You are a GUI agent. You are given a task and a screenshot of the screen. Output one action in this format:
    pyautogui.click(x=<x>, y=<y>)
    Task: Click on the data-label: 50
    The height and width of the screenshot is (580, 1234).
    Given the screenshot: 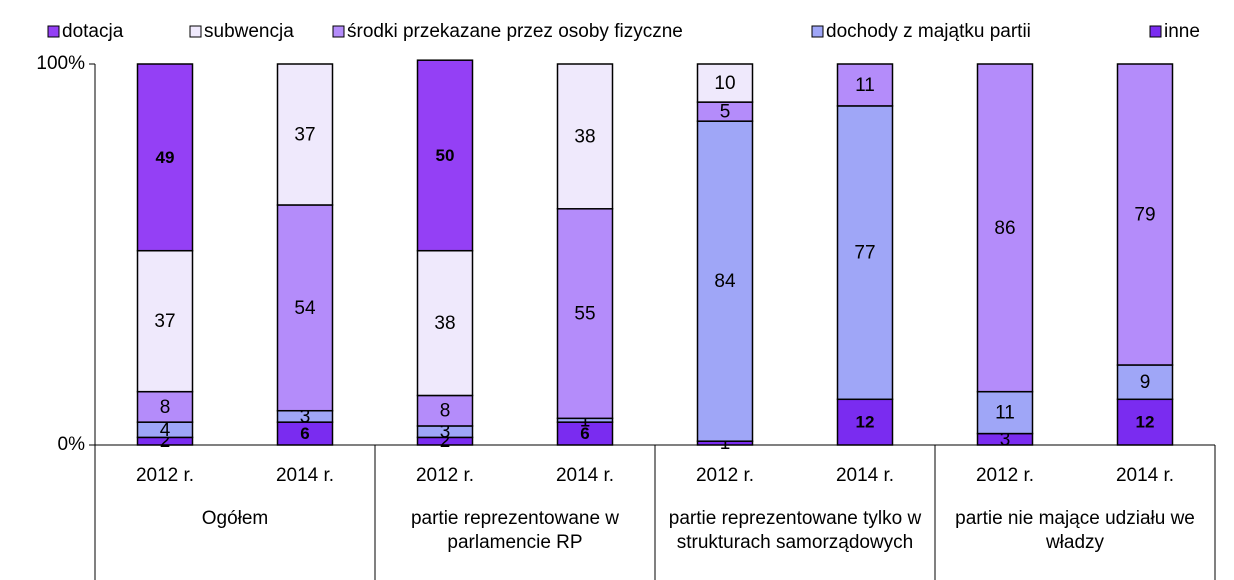 What is the action you would take?
    pyautogui.click(x=445, y=155)
    